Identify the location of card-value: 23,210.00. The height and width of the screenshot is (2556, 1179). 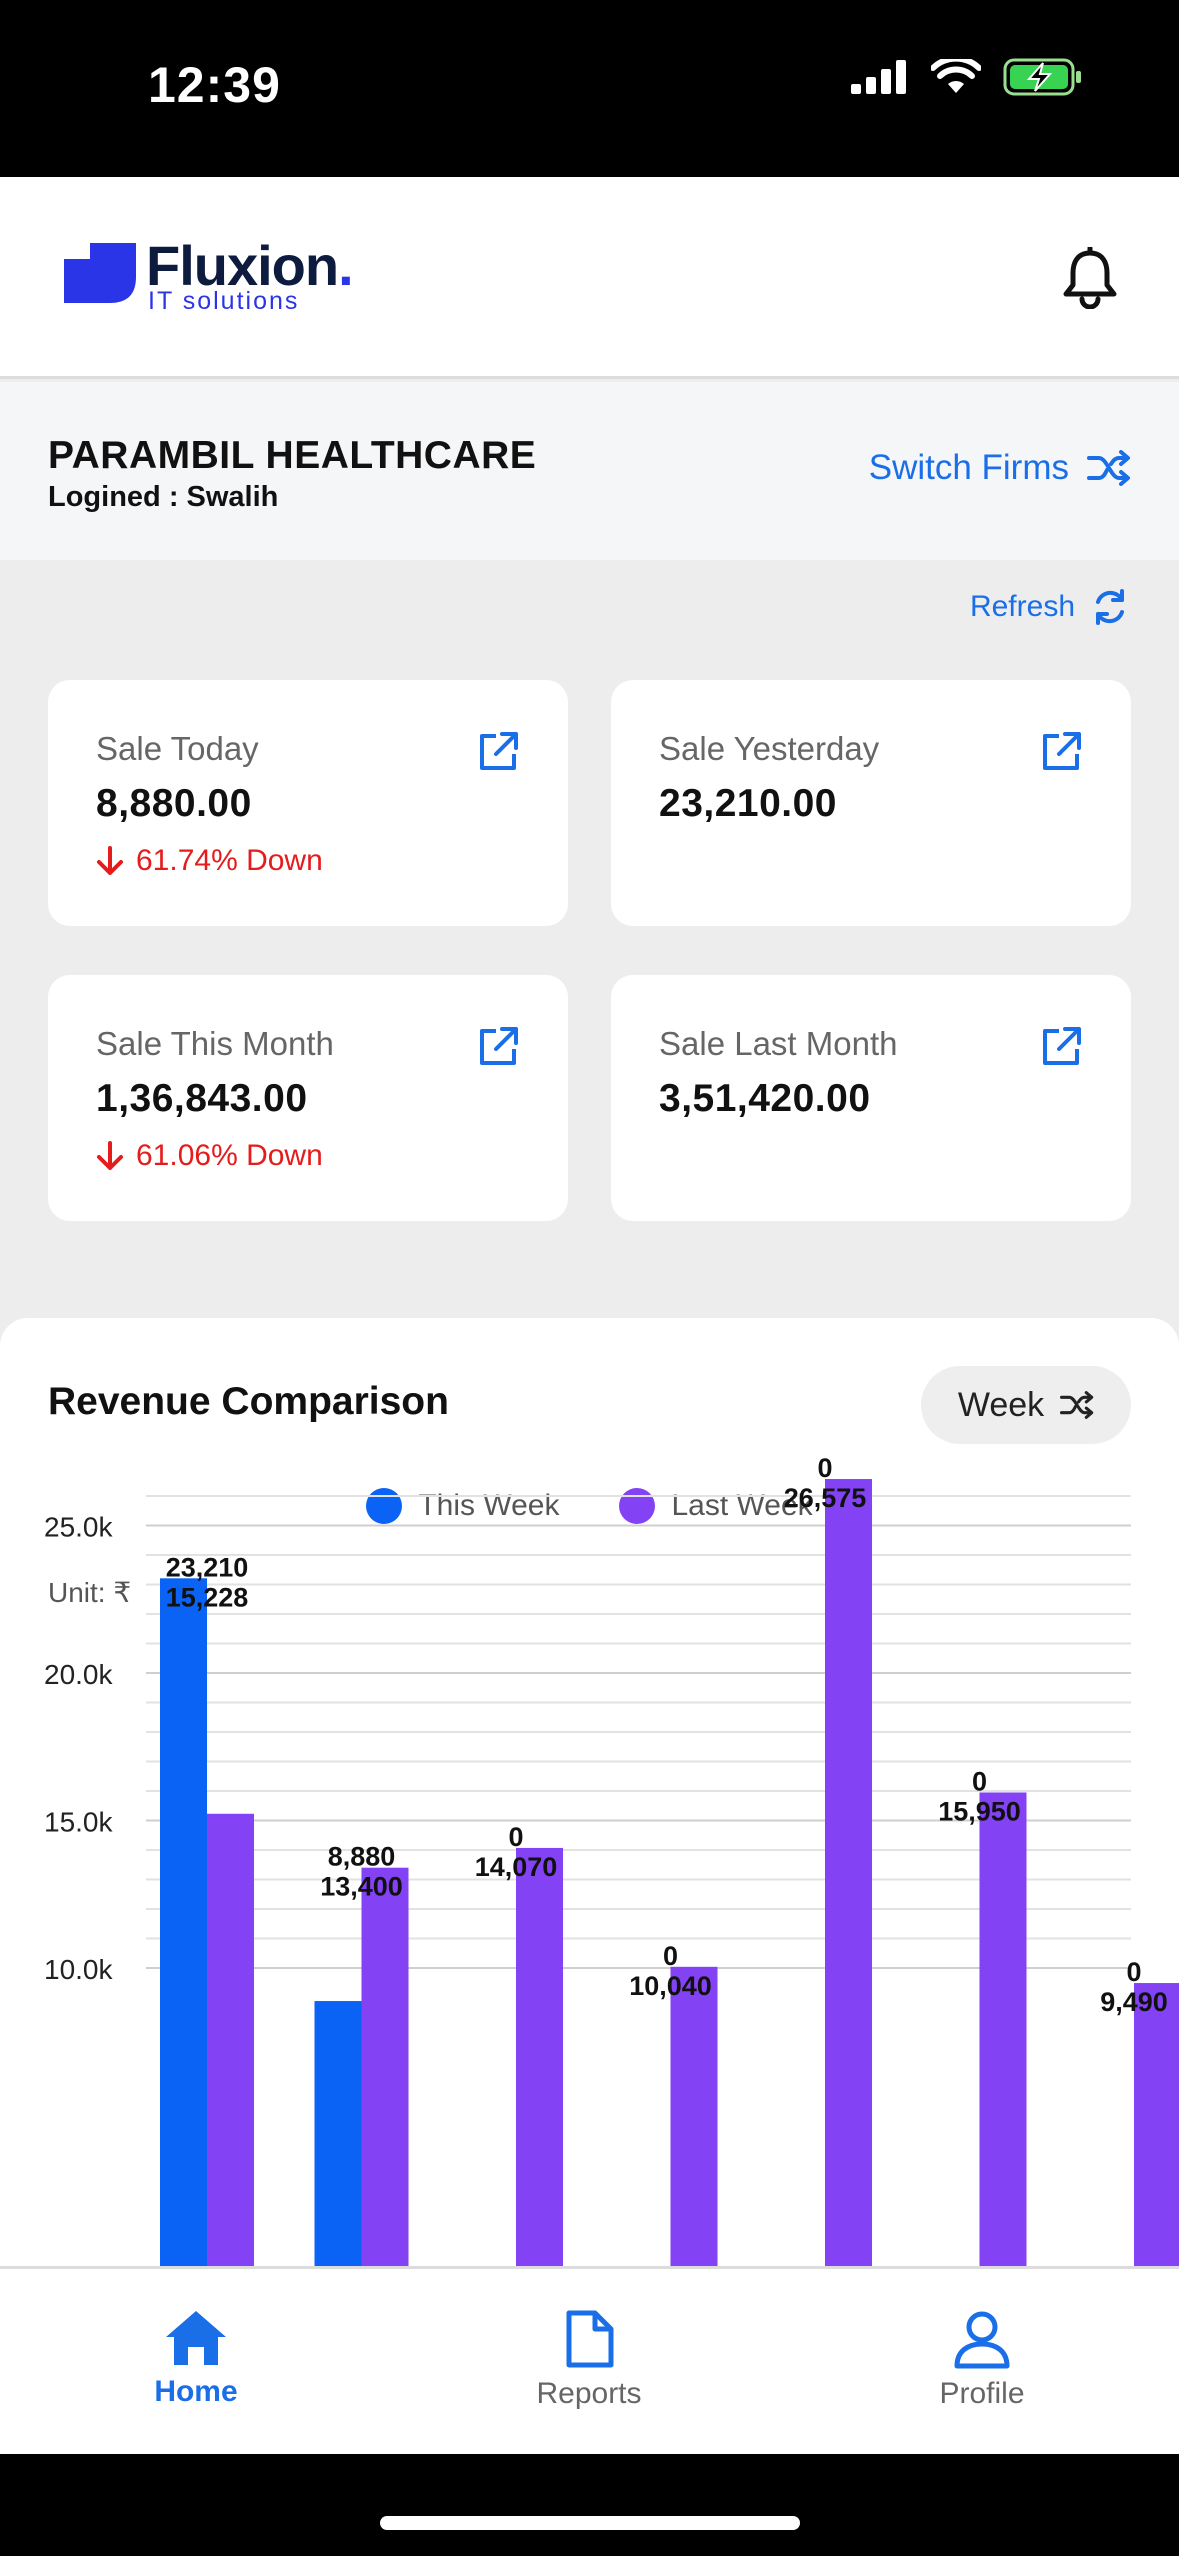
(748, 803).